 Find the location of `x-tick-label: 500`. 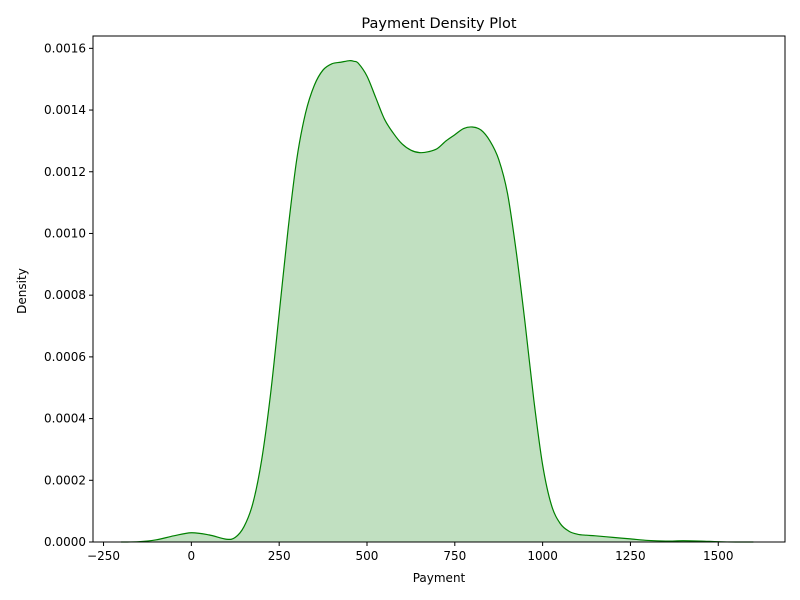

x-tick-label: 500 is located at coordinates (367, 556).